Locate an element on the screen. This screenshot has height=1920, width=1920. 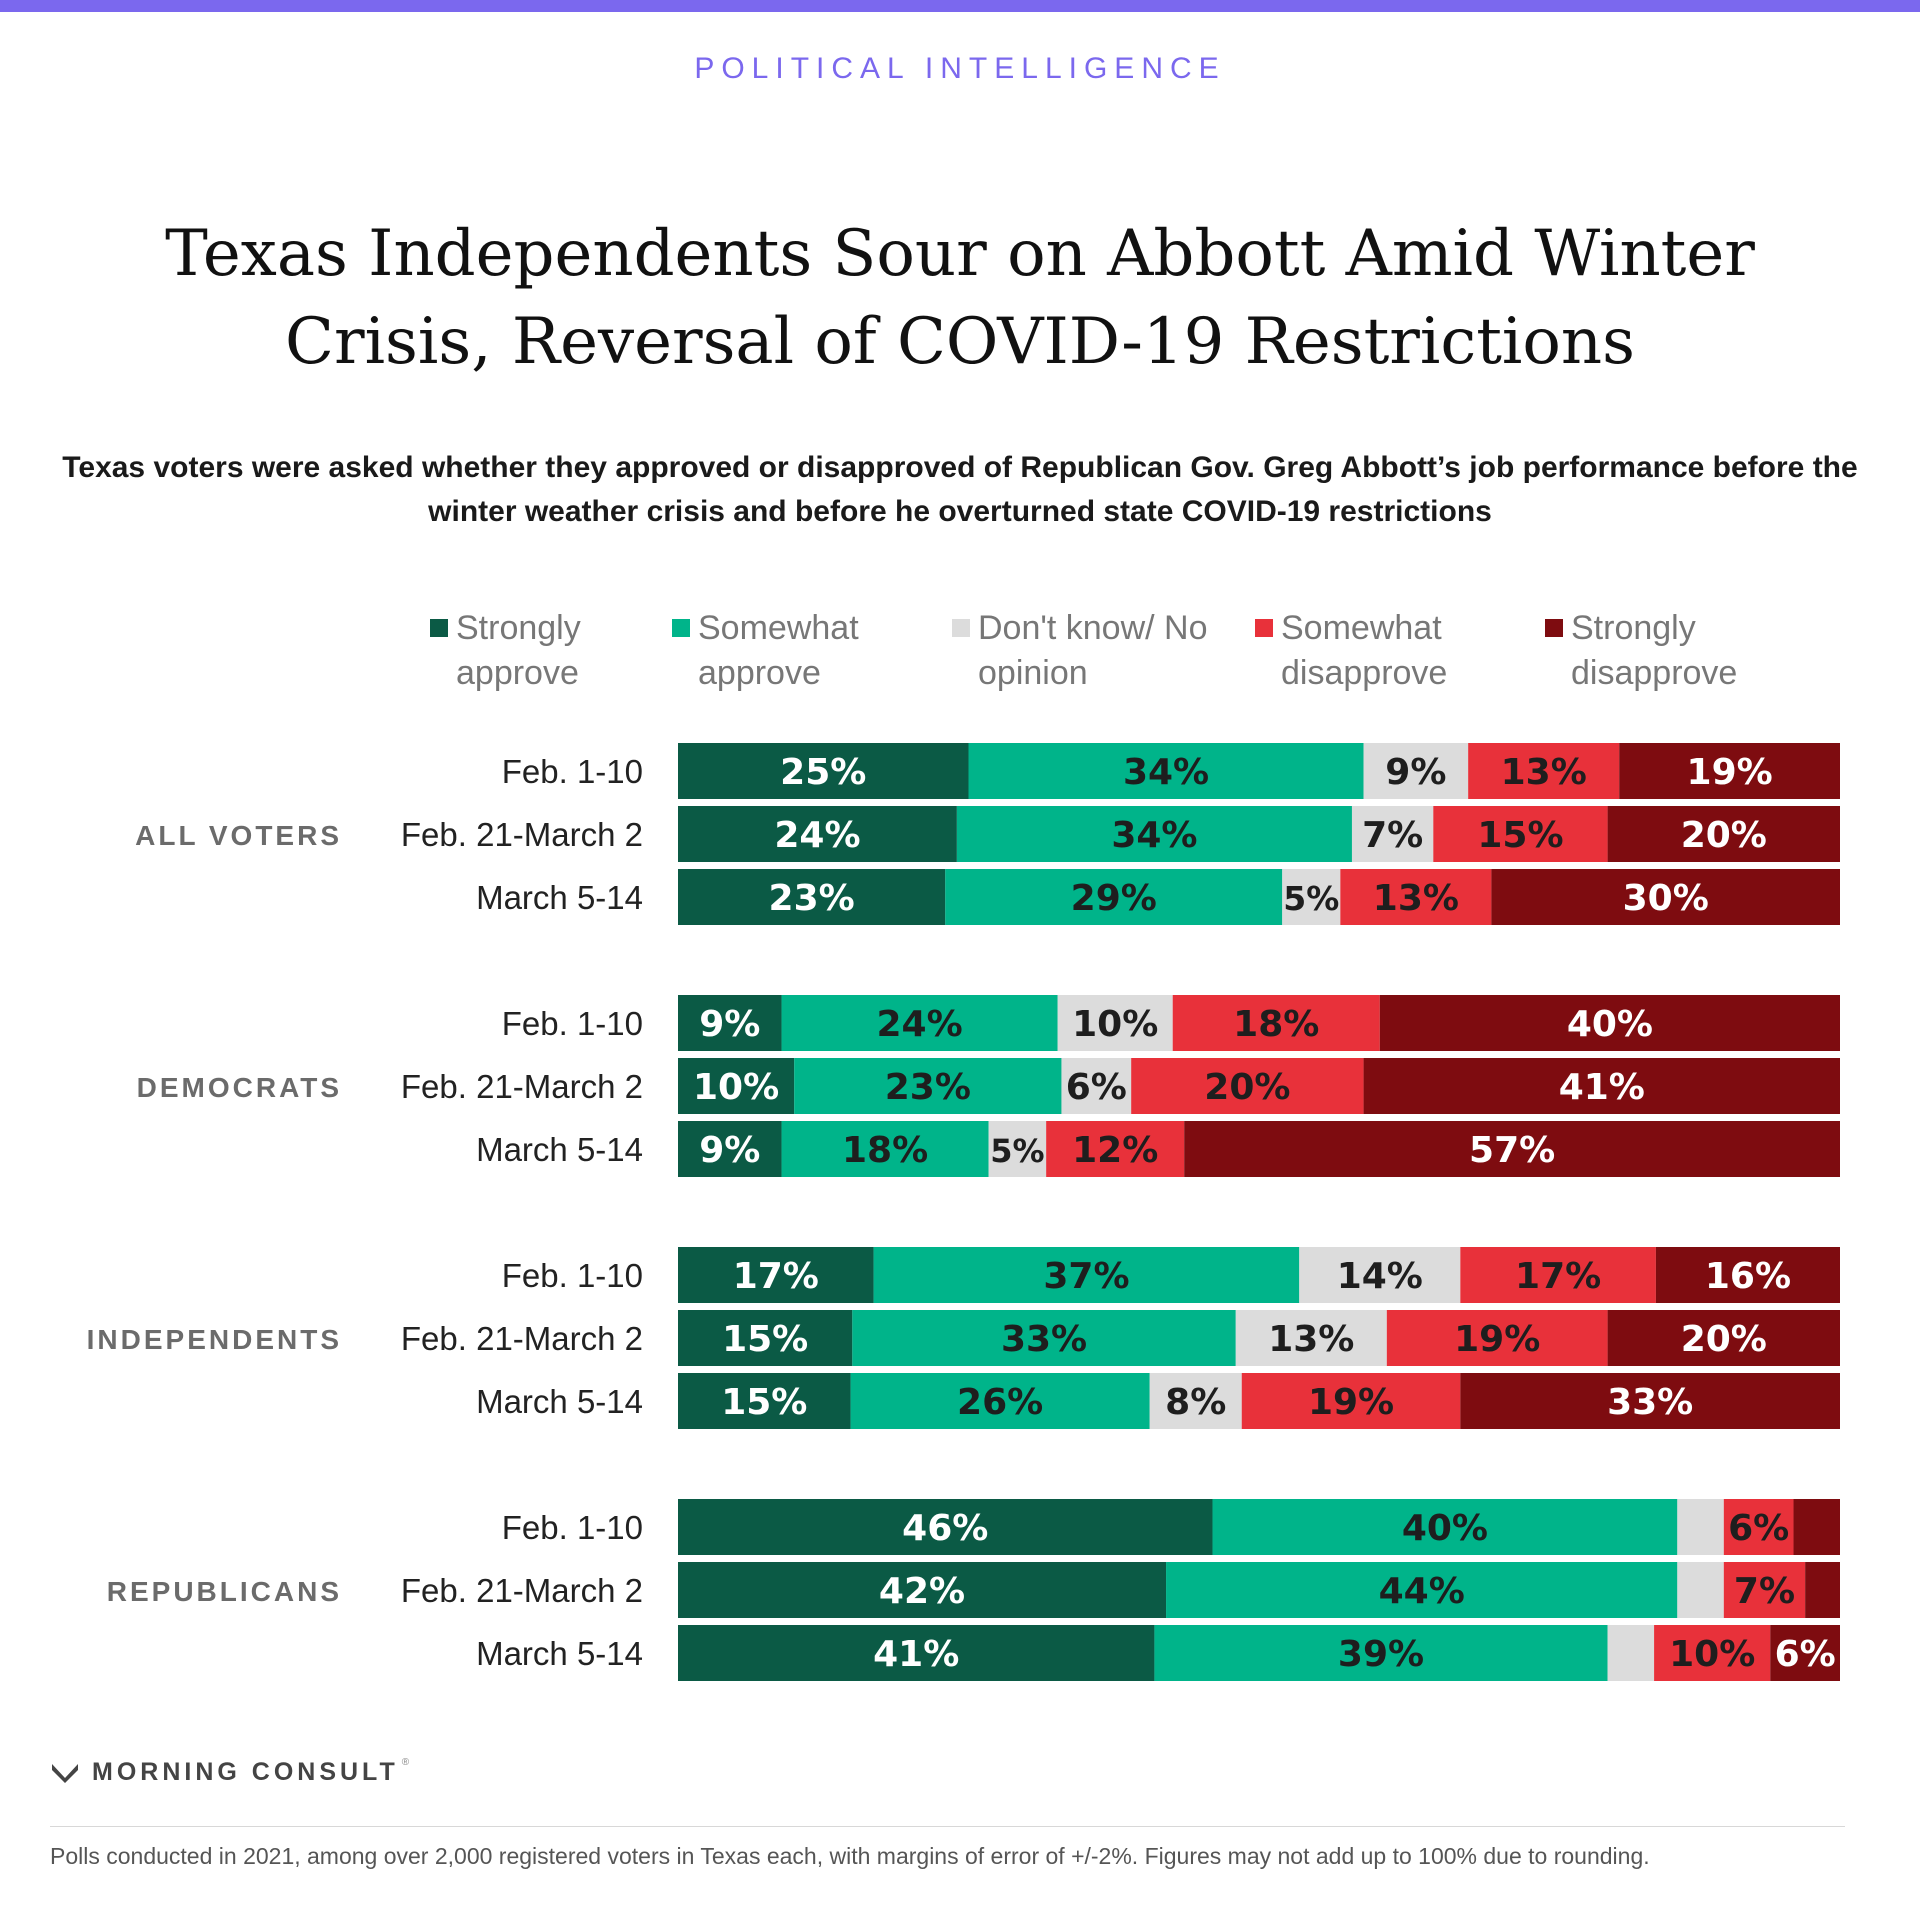
data-label: 18% is located at coordinates (1276, 1024).